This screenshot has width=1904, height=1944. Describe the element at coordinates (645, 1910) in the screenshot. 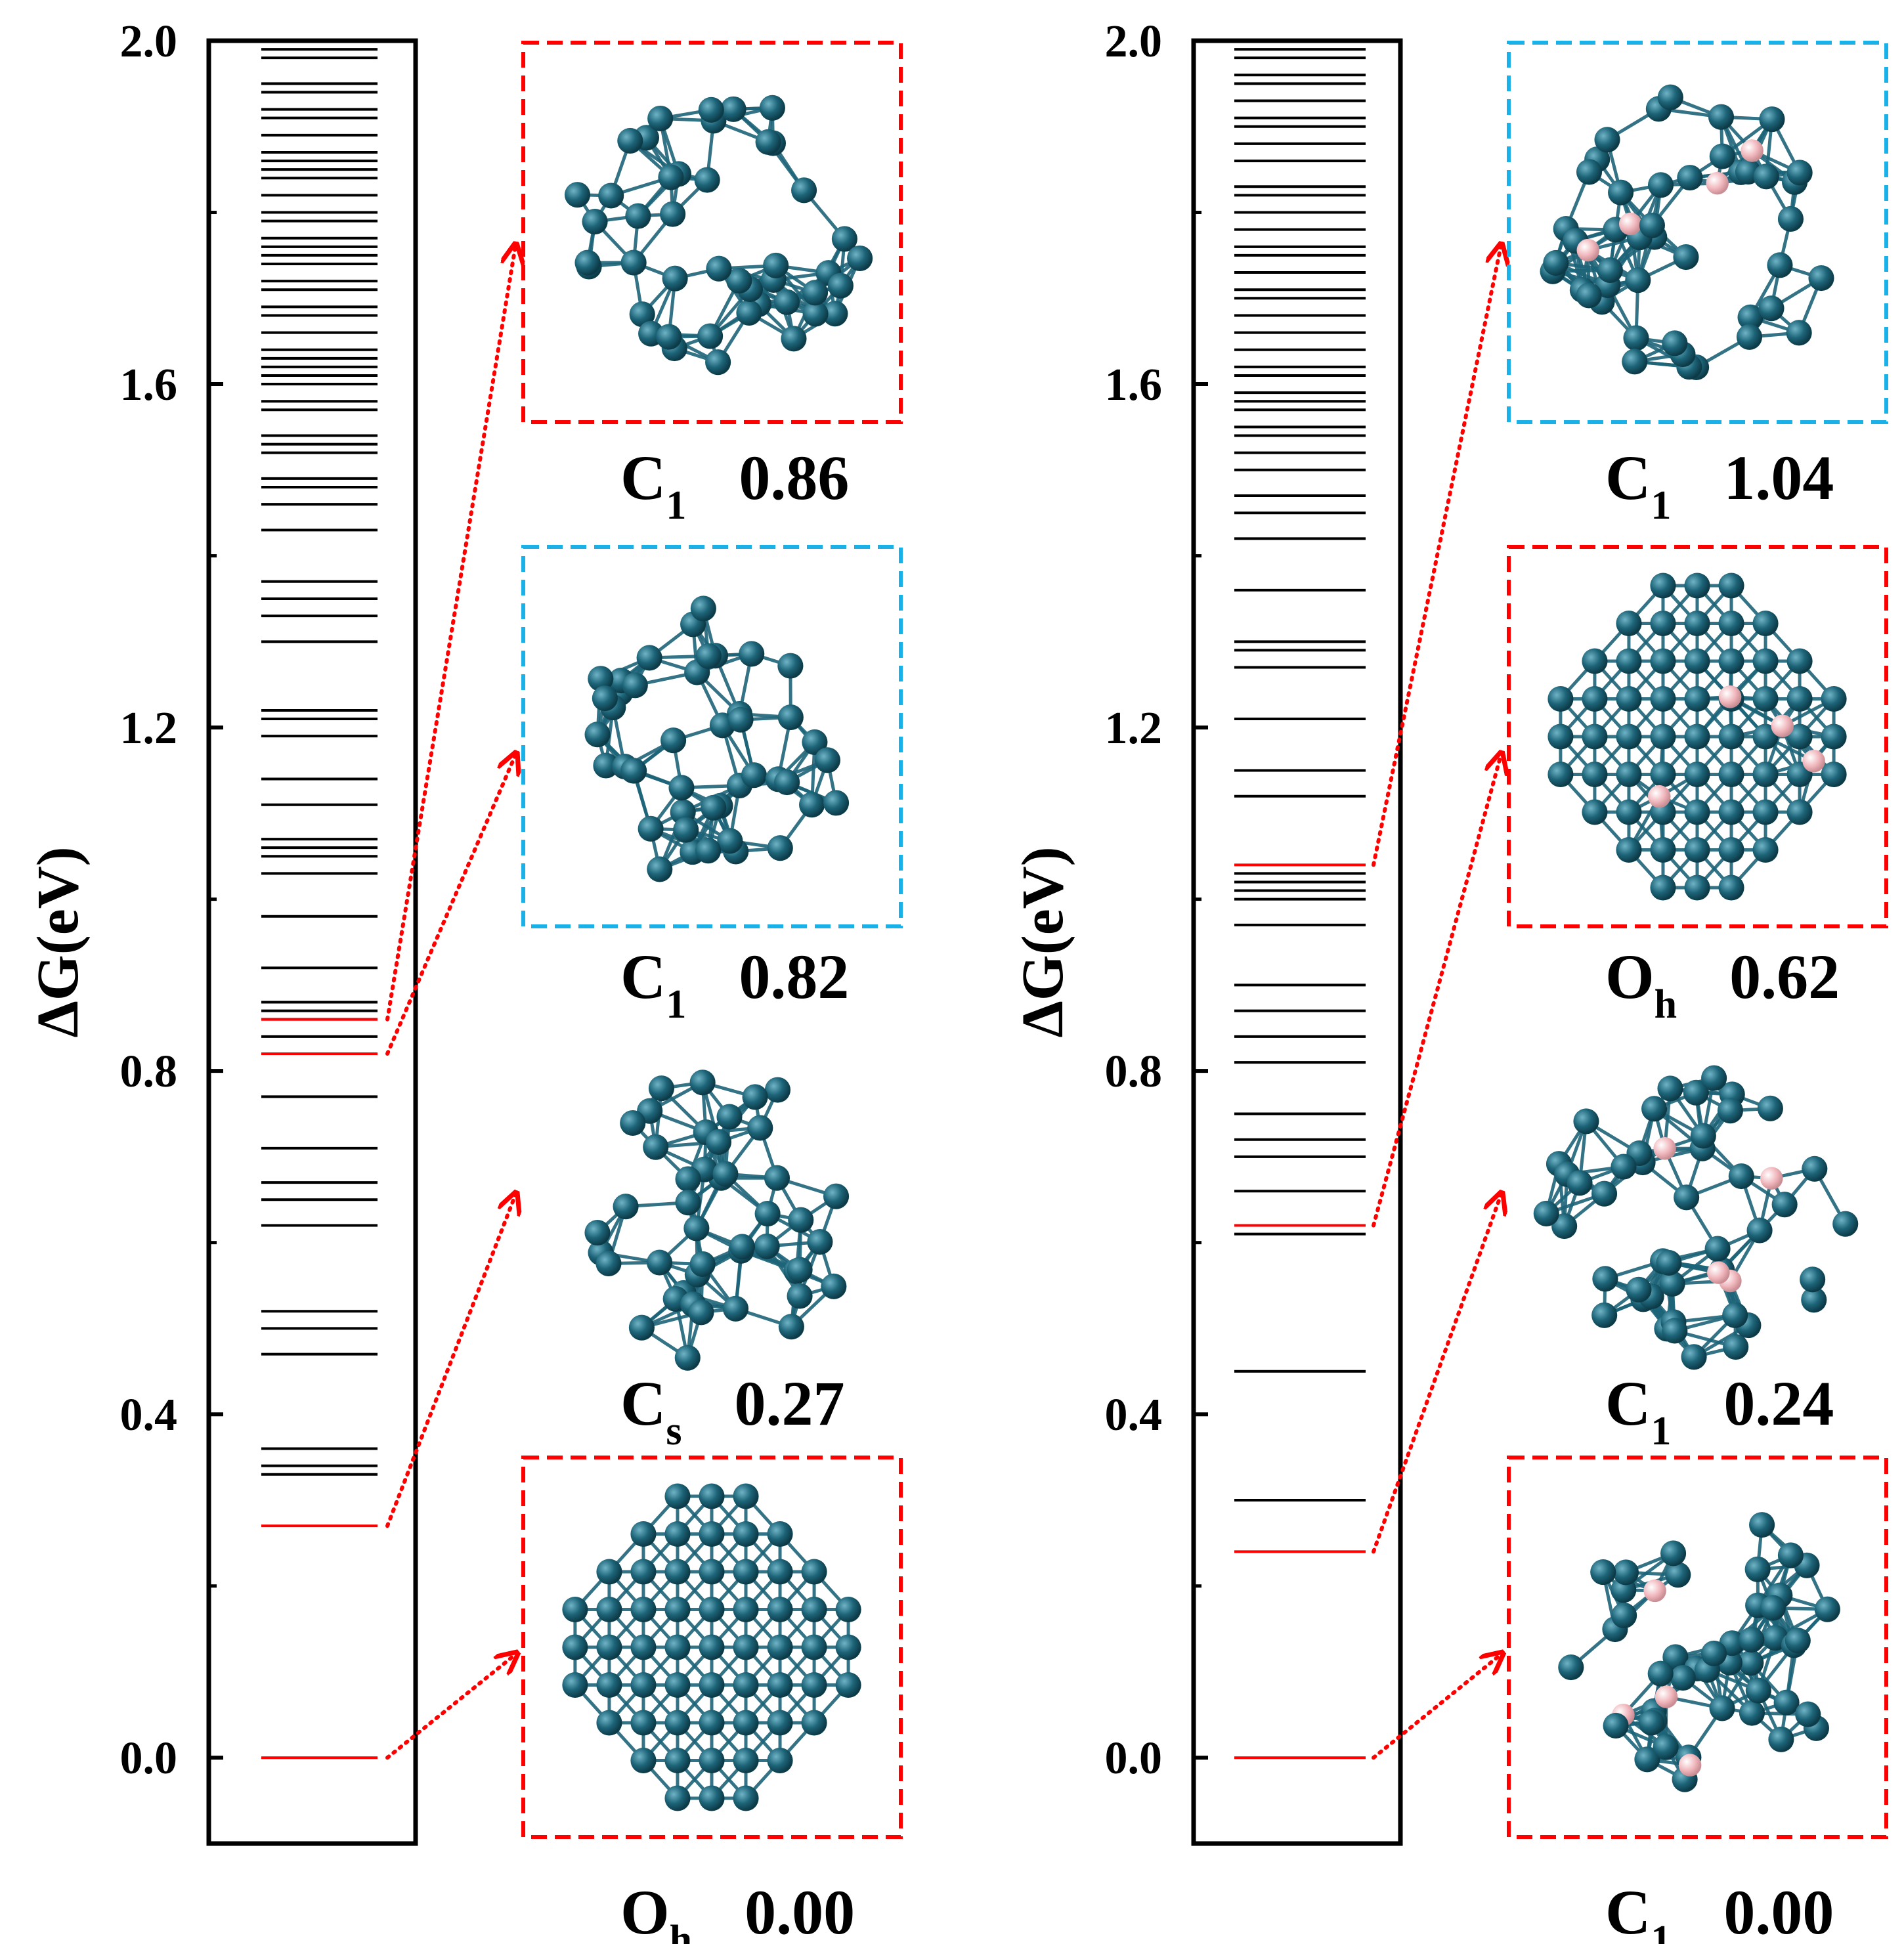

I see `symmetry-label: O` at that location.